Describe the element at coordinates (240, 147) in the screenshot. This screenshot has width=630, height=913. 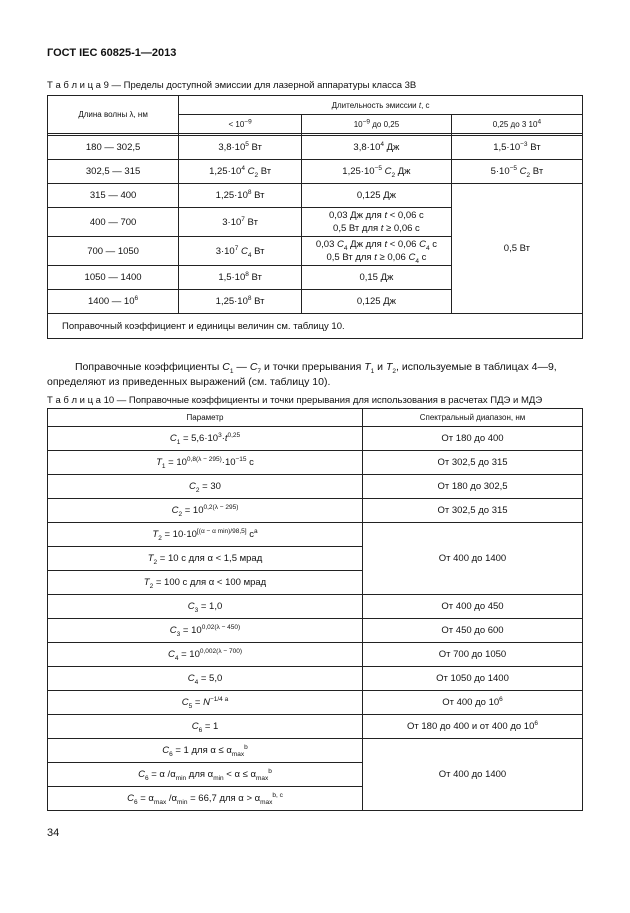
I see `table-cell: 3,8·105 Вт` at that location.